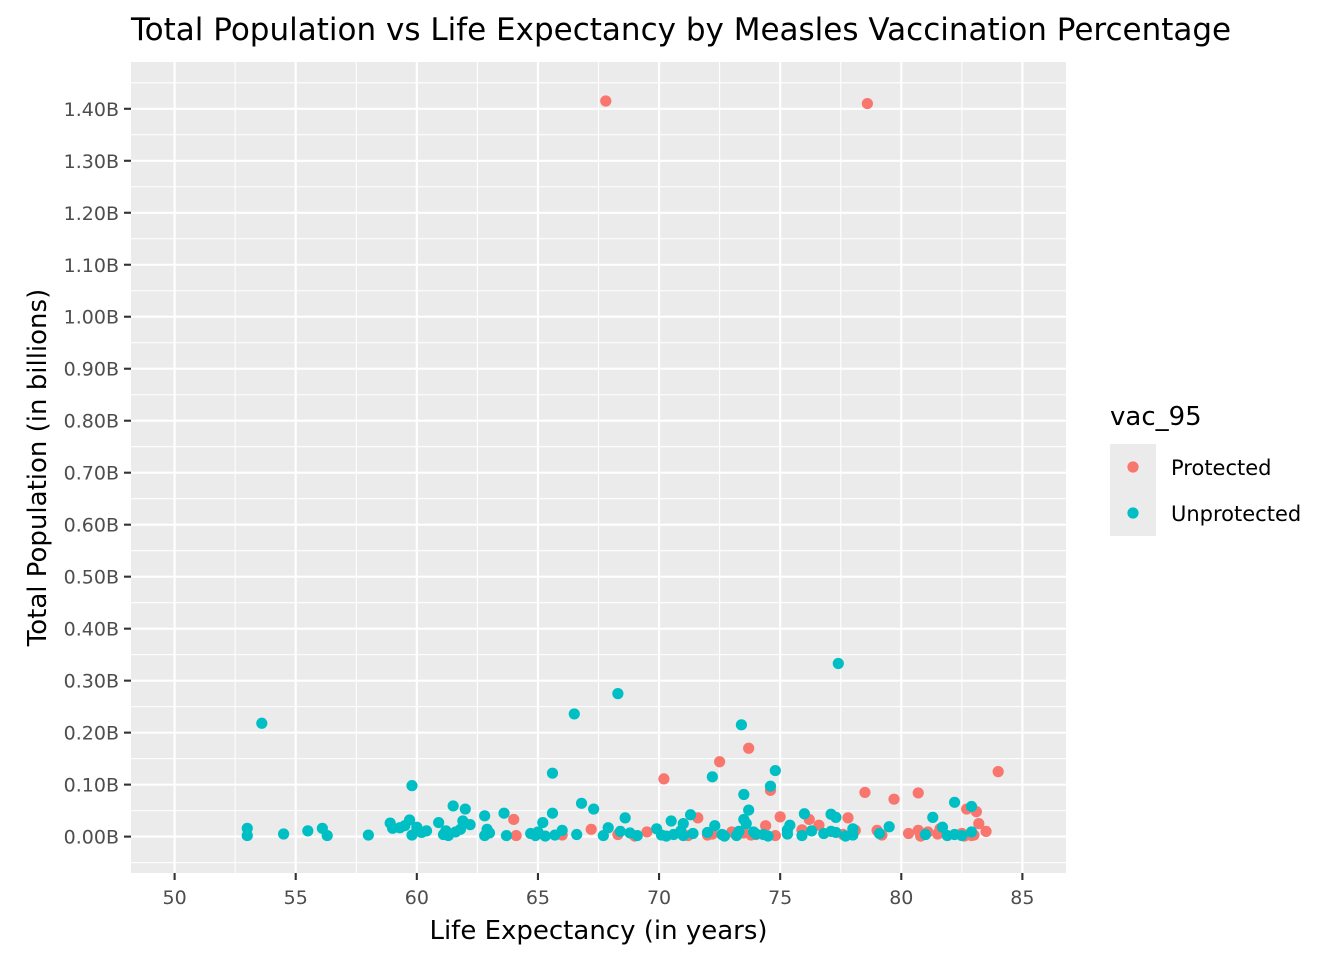  Describe the element at coordinates (1221, 468) in the screenshot. I see `legend-label-protected: Protected` at that location.